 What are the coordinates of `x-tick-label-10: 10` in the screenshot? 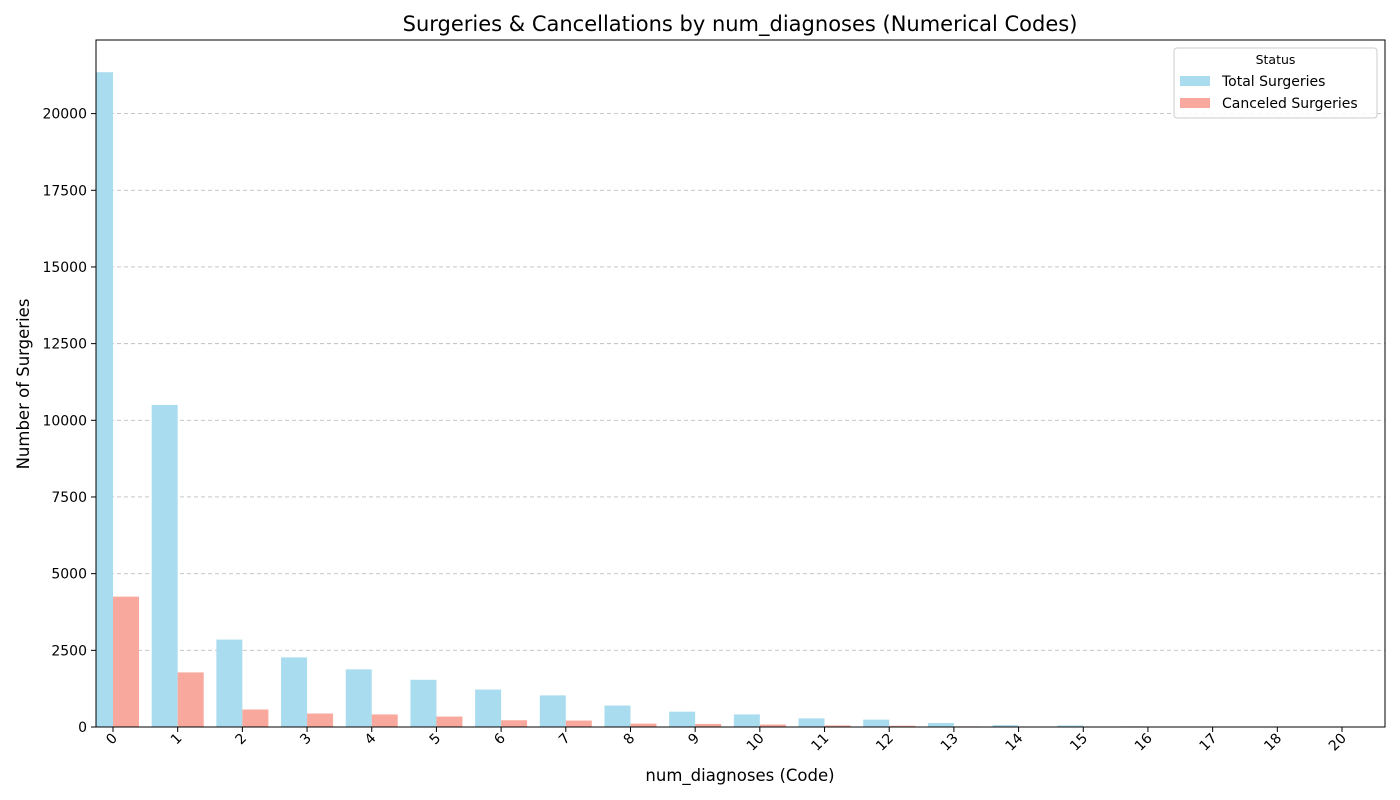 It's located at (756, 743).